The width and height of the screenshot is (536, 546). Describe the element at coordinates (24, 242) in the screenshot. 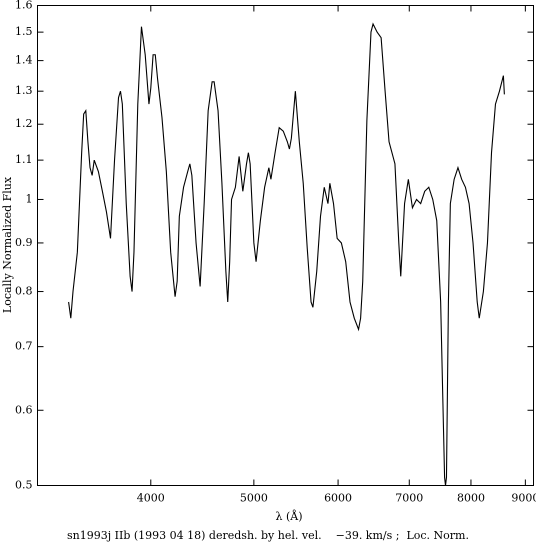

I see `y-tick-label: 0.9` at that location.